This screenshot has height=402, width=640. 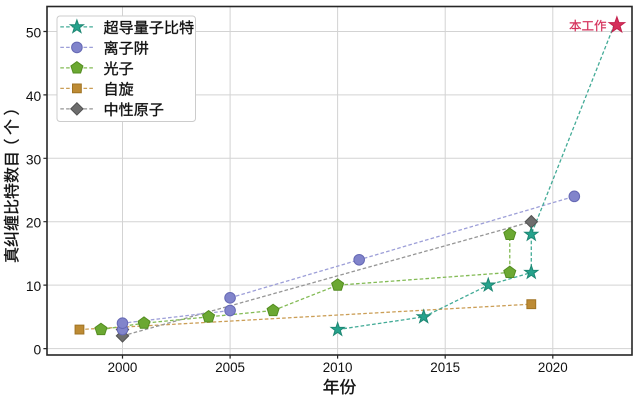 What do you see at coordinates (34, 159) in the screenshot?
I see `svg-text: 30` at bounding box center [34, 159].